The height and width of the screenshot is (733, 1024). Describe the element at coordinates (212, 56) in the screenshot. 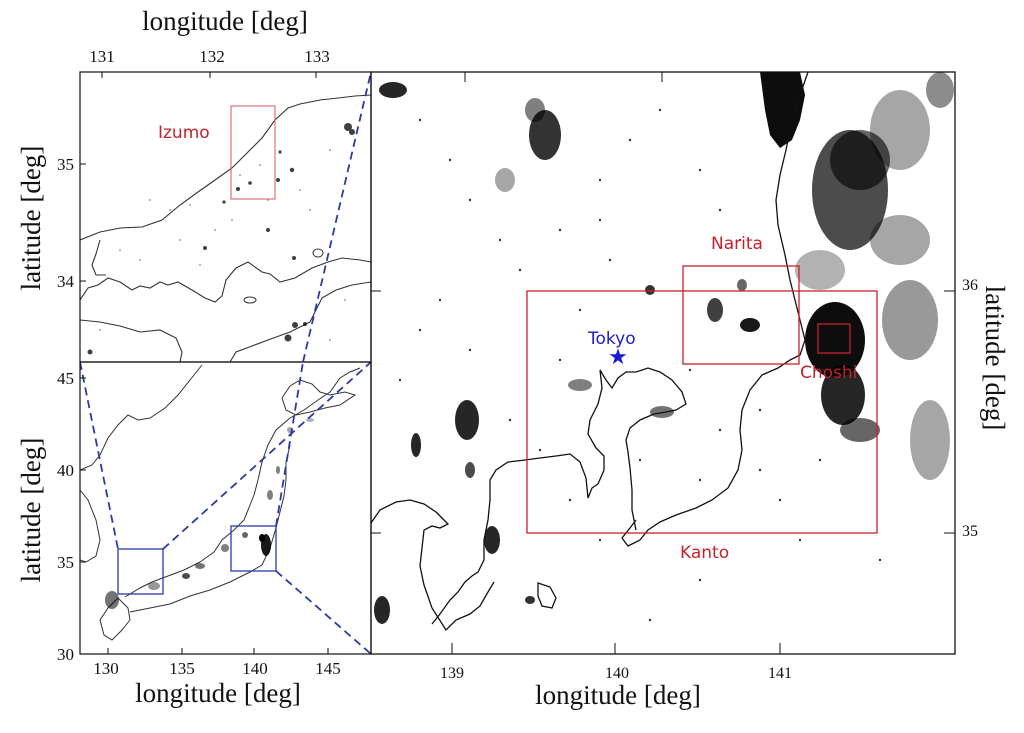

I see `tick-label: 132` at that location.